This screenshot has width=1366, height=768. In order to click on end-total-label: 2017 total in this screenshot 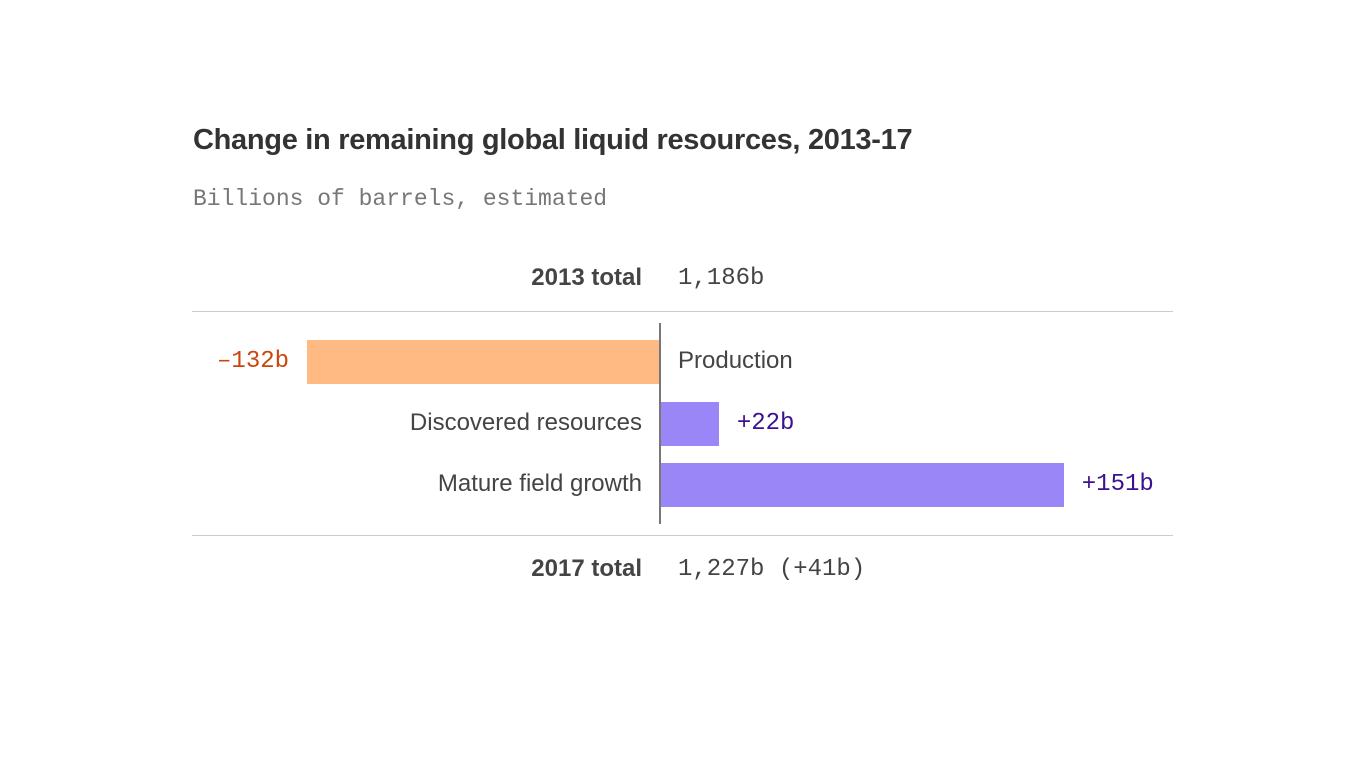, I will do `click(586, 568)`.